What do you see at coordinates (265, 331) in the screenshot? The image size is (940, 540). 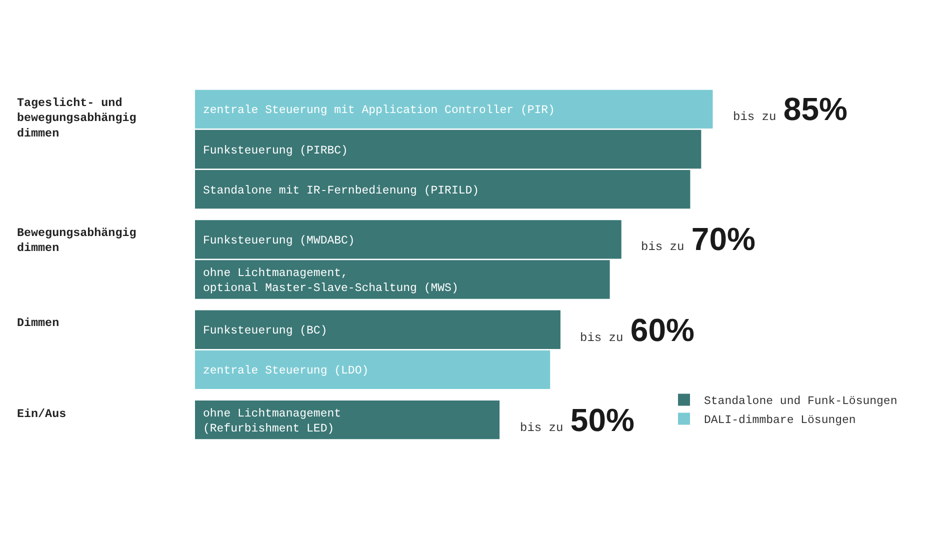 I see `y-tick-label: Funksteuerung (BC)` at bounding box center [265, 331].